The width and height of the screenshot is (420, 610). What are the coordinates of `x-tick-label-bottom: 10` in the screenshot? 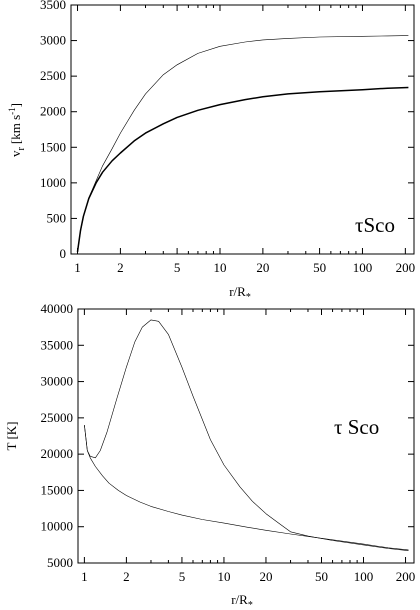 It's located at (223, 576).